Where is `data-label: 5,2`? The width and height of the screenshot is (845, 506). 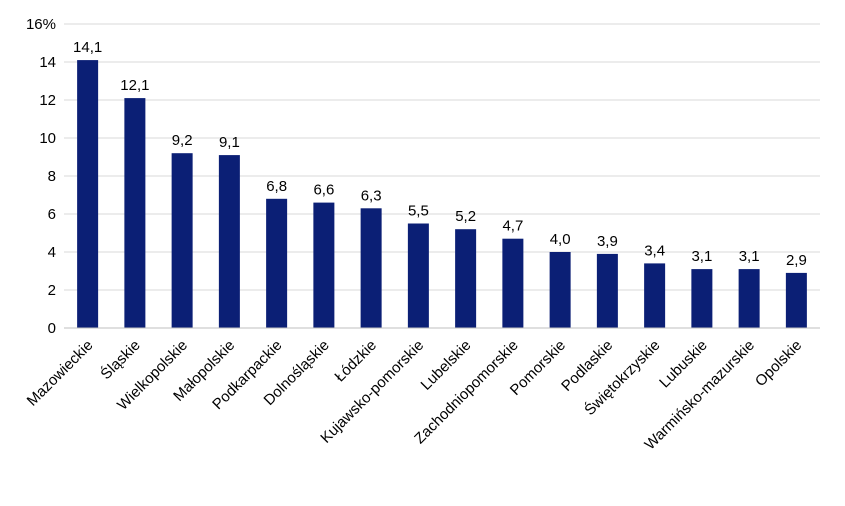 data-label: 5,2 is located at coordinates (465, 216).